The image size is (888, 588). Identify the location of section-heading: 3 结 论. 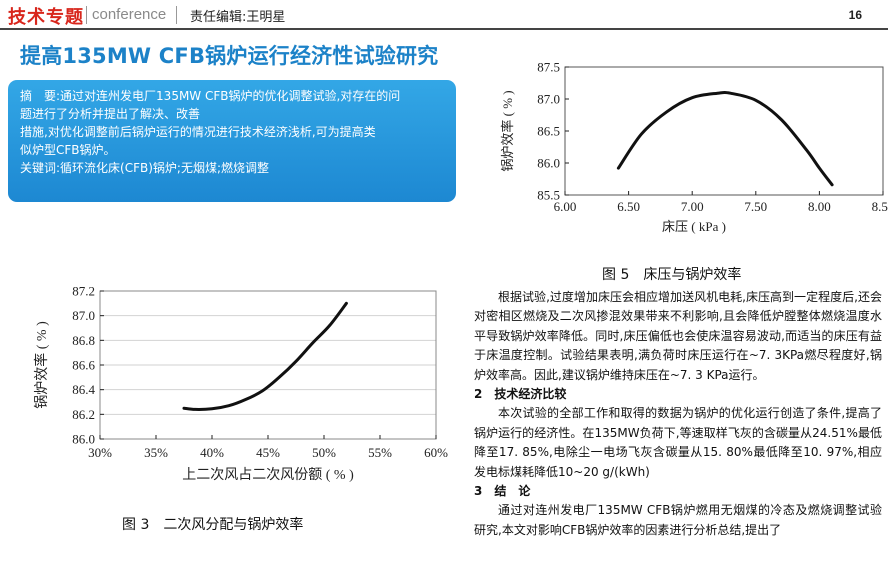
(502, 491).